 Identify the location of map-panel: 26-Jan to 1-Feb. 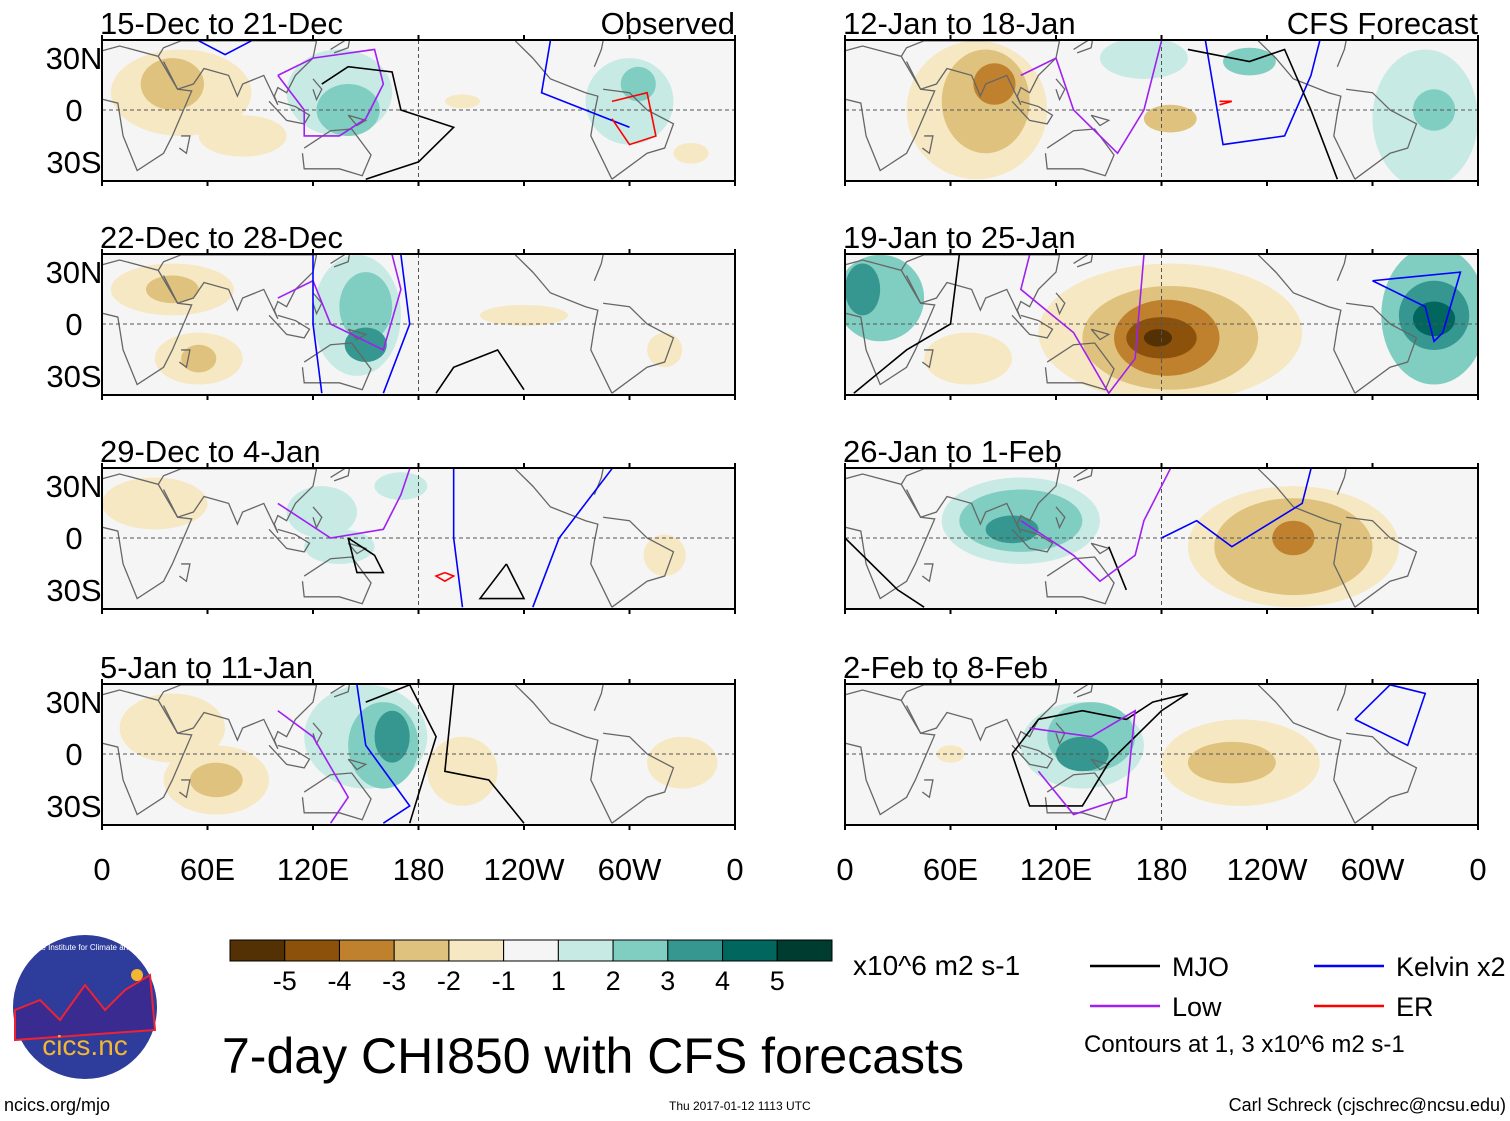
(1161, 524).